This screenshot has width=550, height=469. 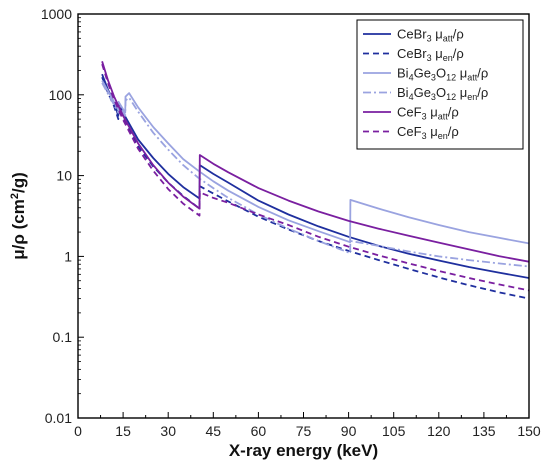 I want to click on legend-label-3: Bi4Ge3O12 μen/ρ, so click(x=442, y=93).